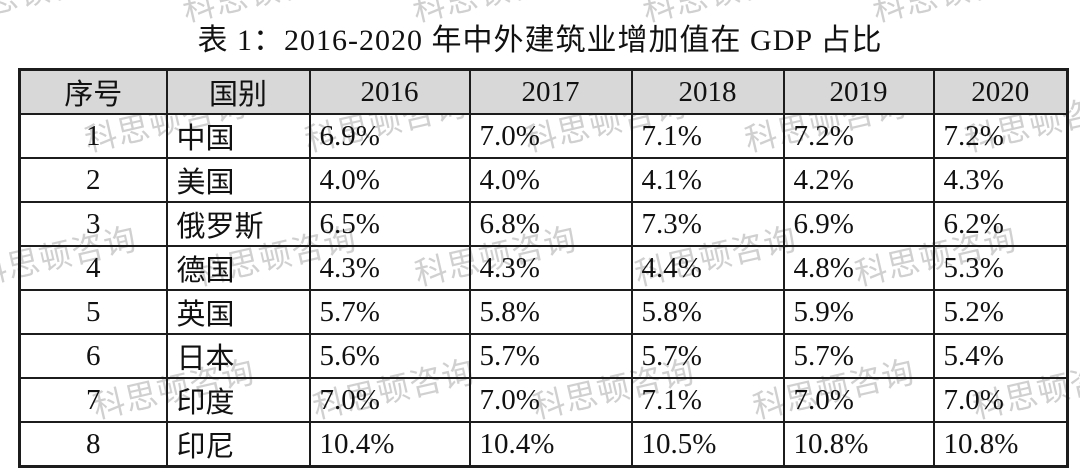  What do you see at coordinates (707, 224) in the screenshot?
I see `value-cell: 7.3%` at bounding box center [707, 224].